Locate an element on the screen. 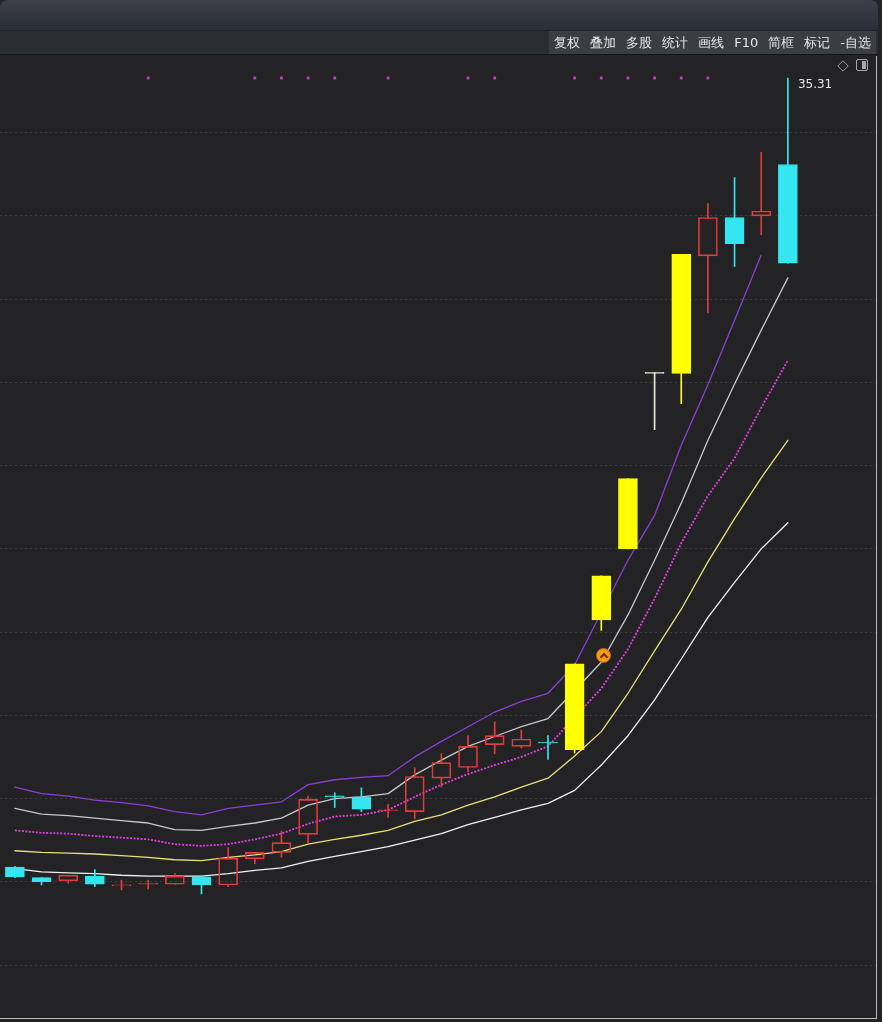  text: 复权 is located at coordinates (567, 43).